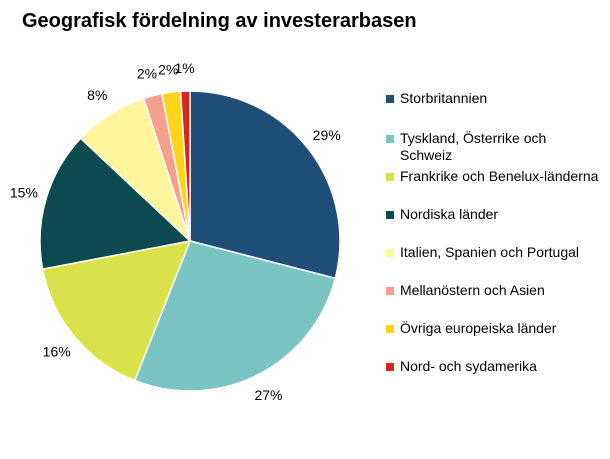 This screenshot has width=610, height=459. What do you see at coordinates (219, 21) in the screenshot?
I see `chart-title: Geografisk fördelning av investerarbasen` at bounding box center [219, 21].